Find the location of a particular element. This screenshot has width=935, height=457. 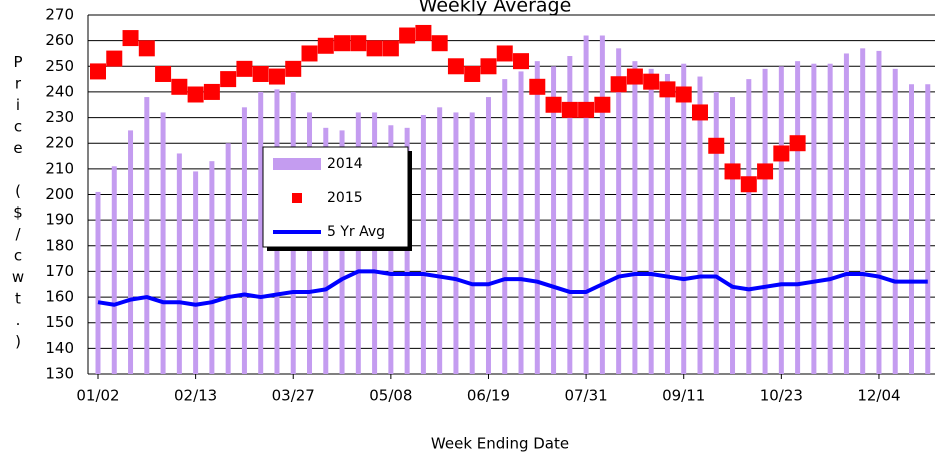

y-tick-label: 250 is located at coordinates (59, 66).